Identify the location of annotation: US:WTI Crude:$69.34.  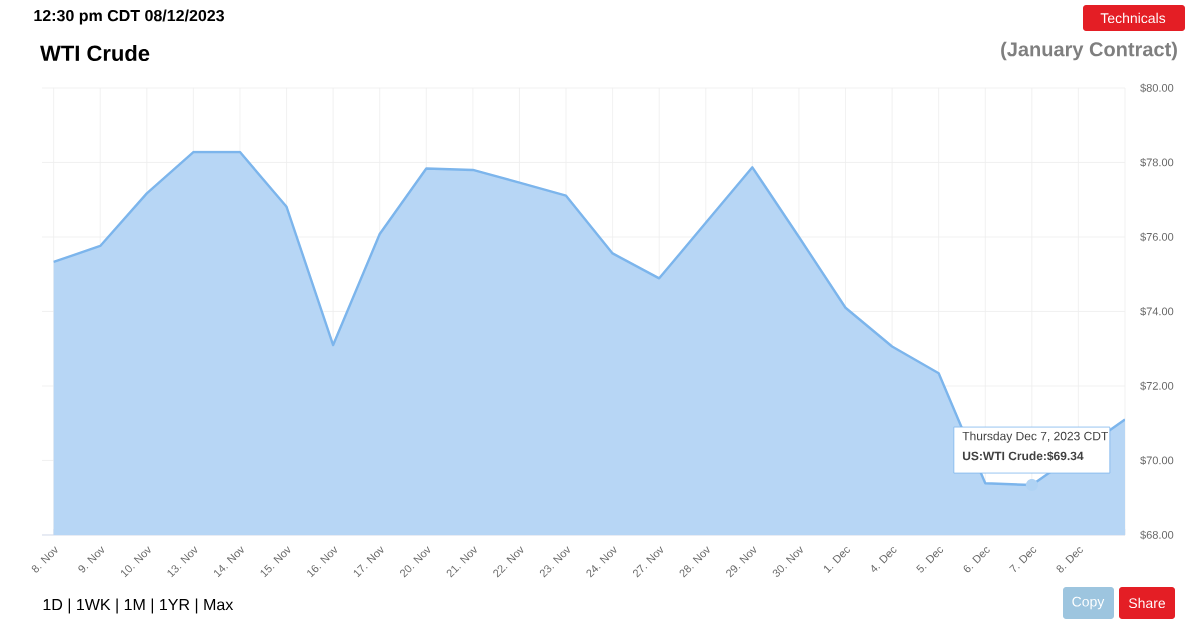
(1023, 456).